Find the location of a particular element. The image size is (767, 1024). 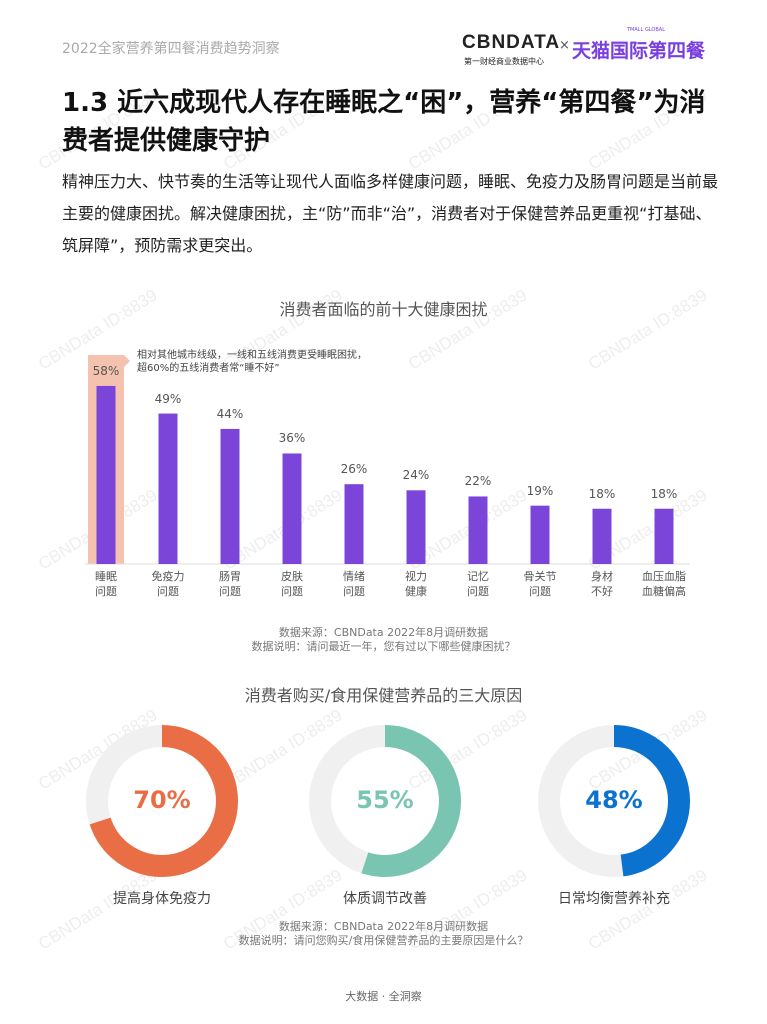

donut-charts is located at coordinates (388, 801).